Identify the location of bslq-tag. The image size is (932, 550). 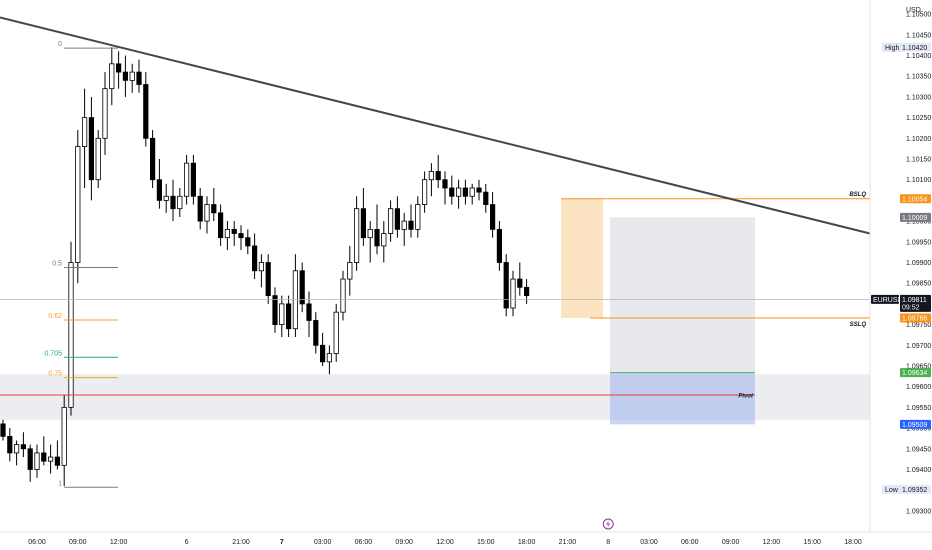
(915, 199).